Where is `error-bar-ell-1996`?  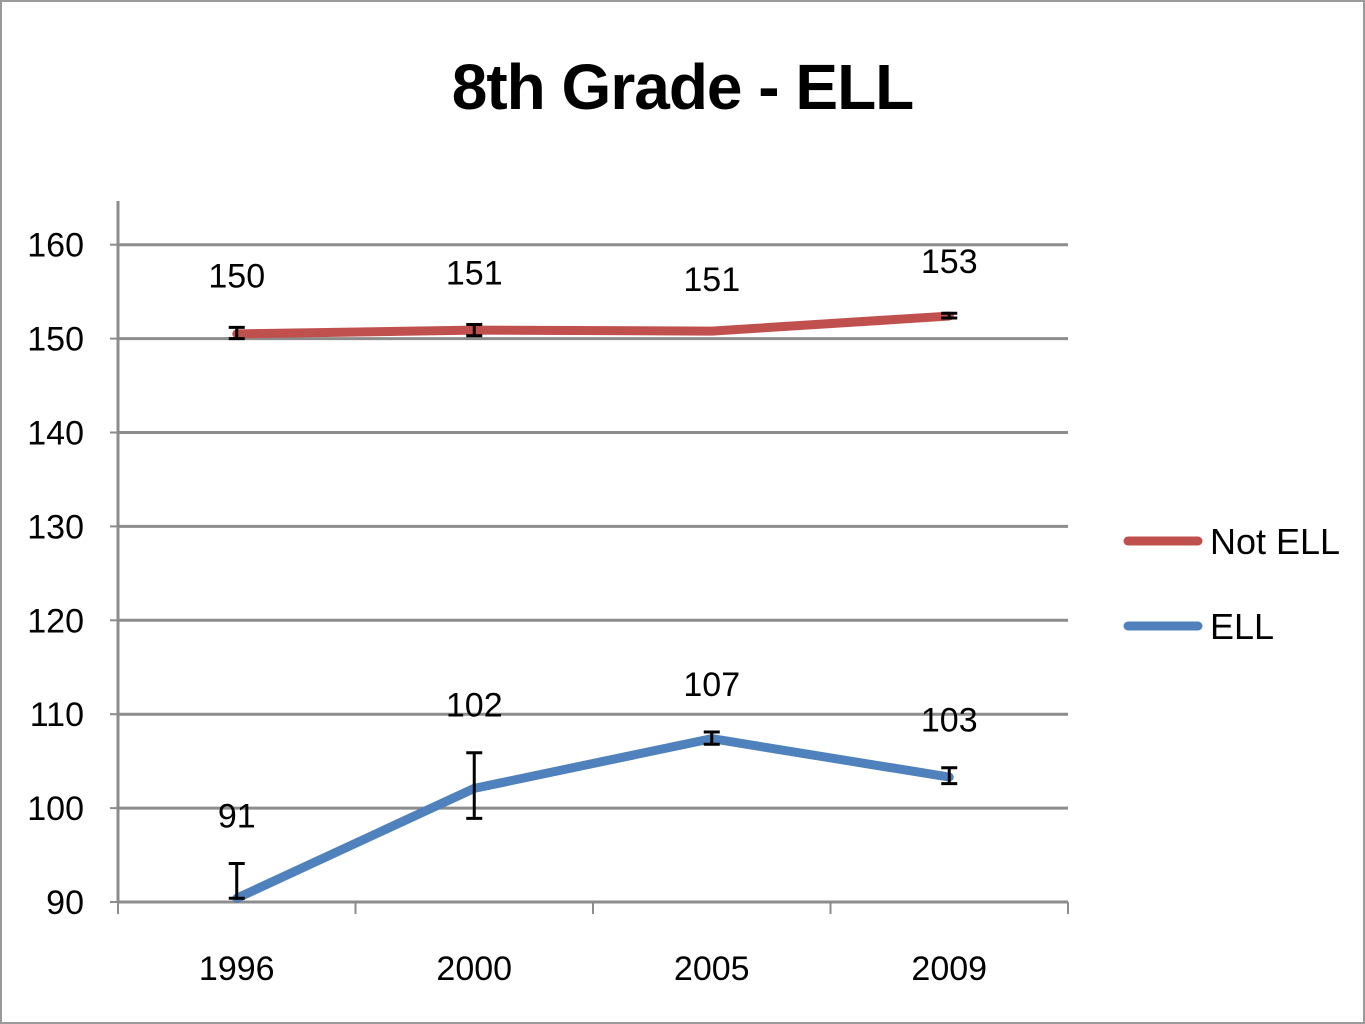
error-bar-ell-1996 is located at coordinates (236, 881).